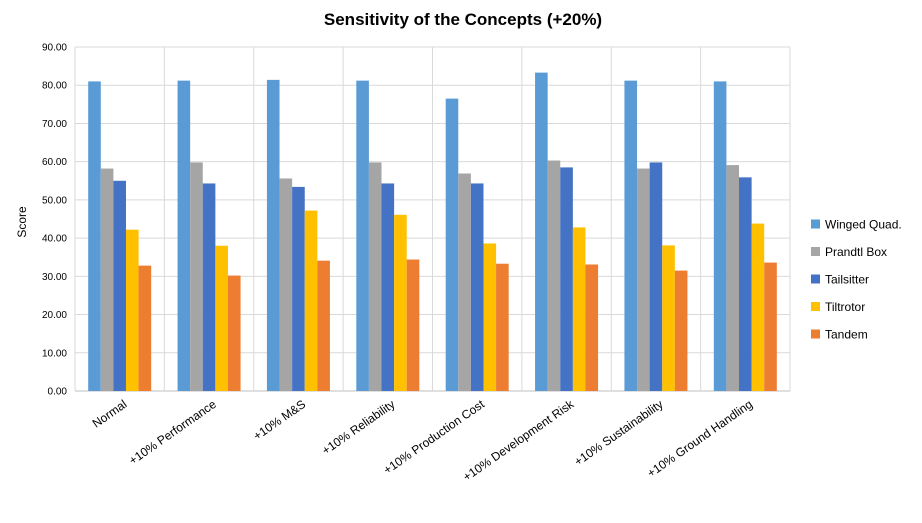 This screenshot has width=922, height=523. What do you see at coordinates (846, 335) in the screenshot?
I see `legend-label: Tandem` at bounding box center [846, 335].